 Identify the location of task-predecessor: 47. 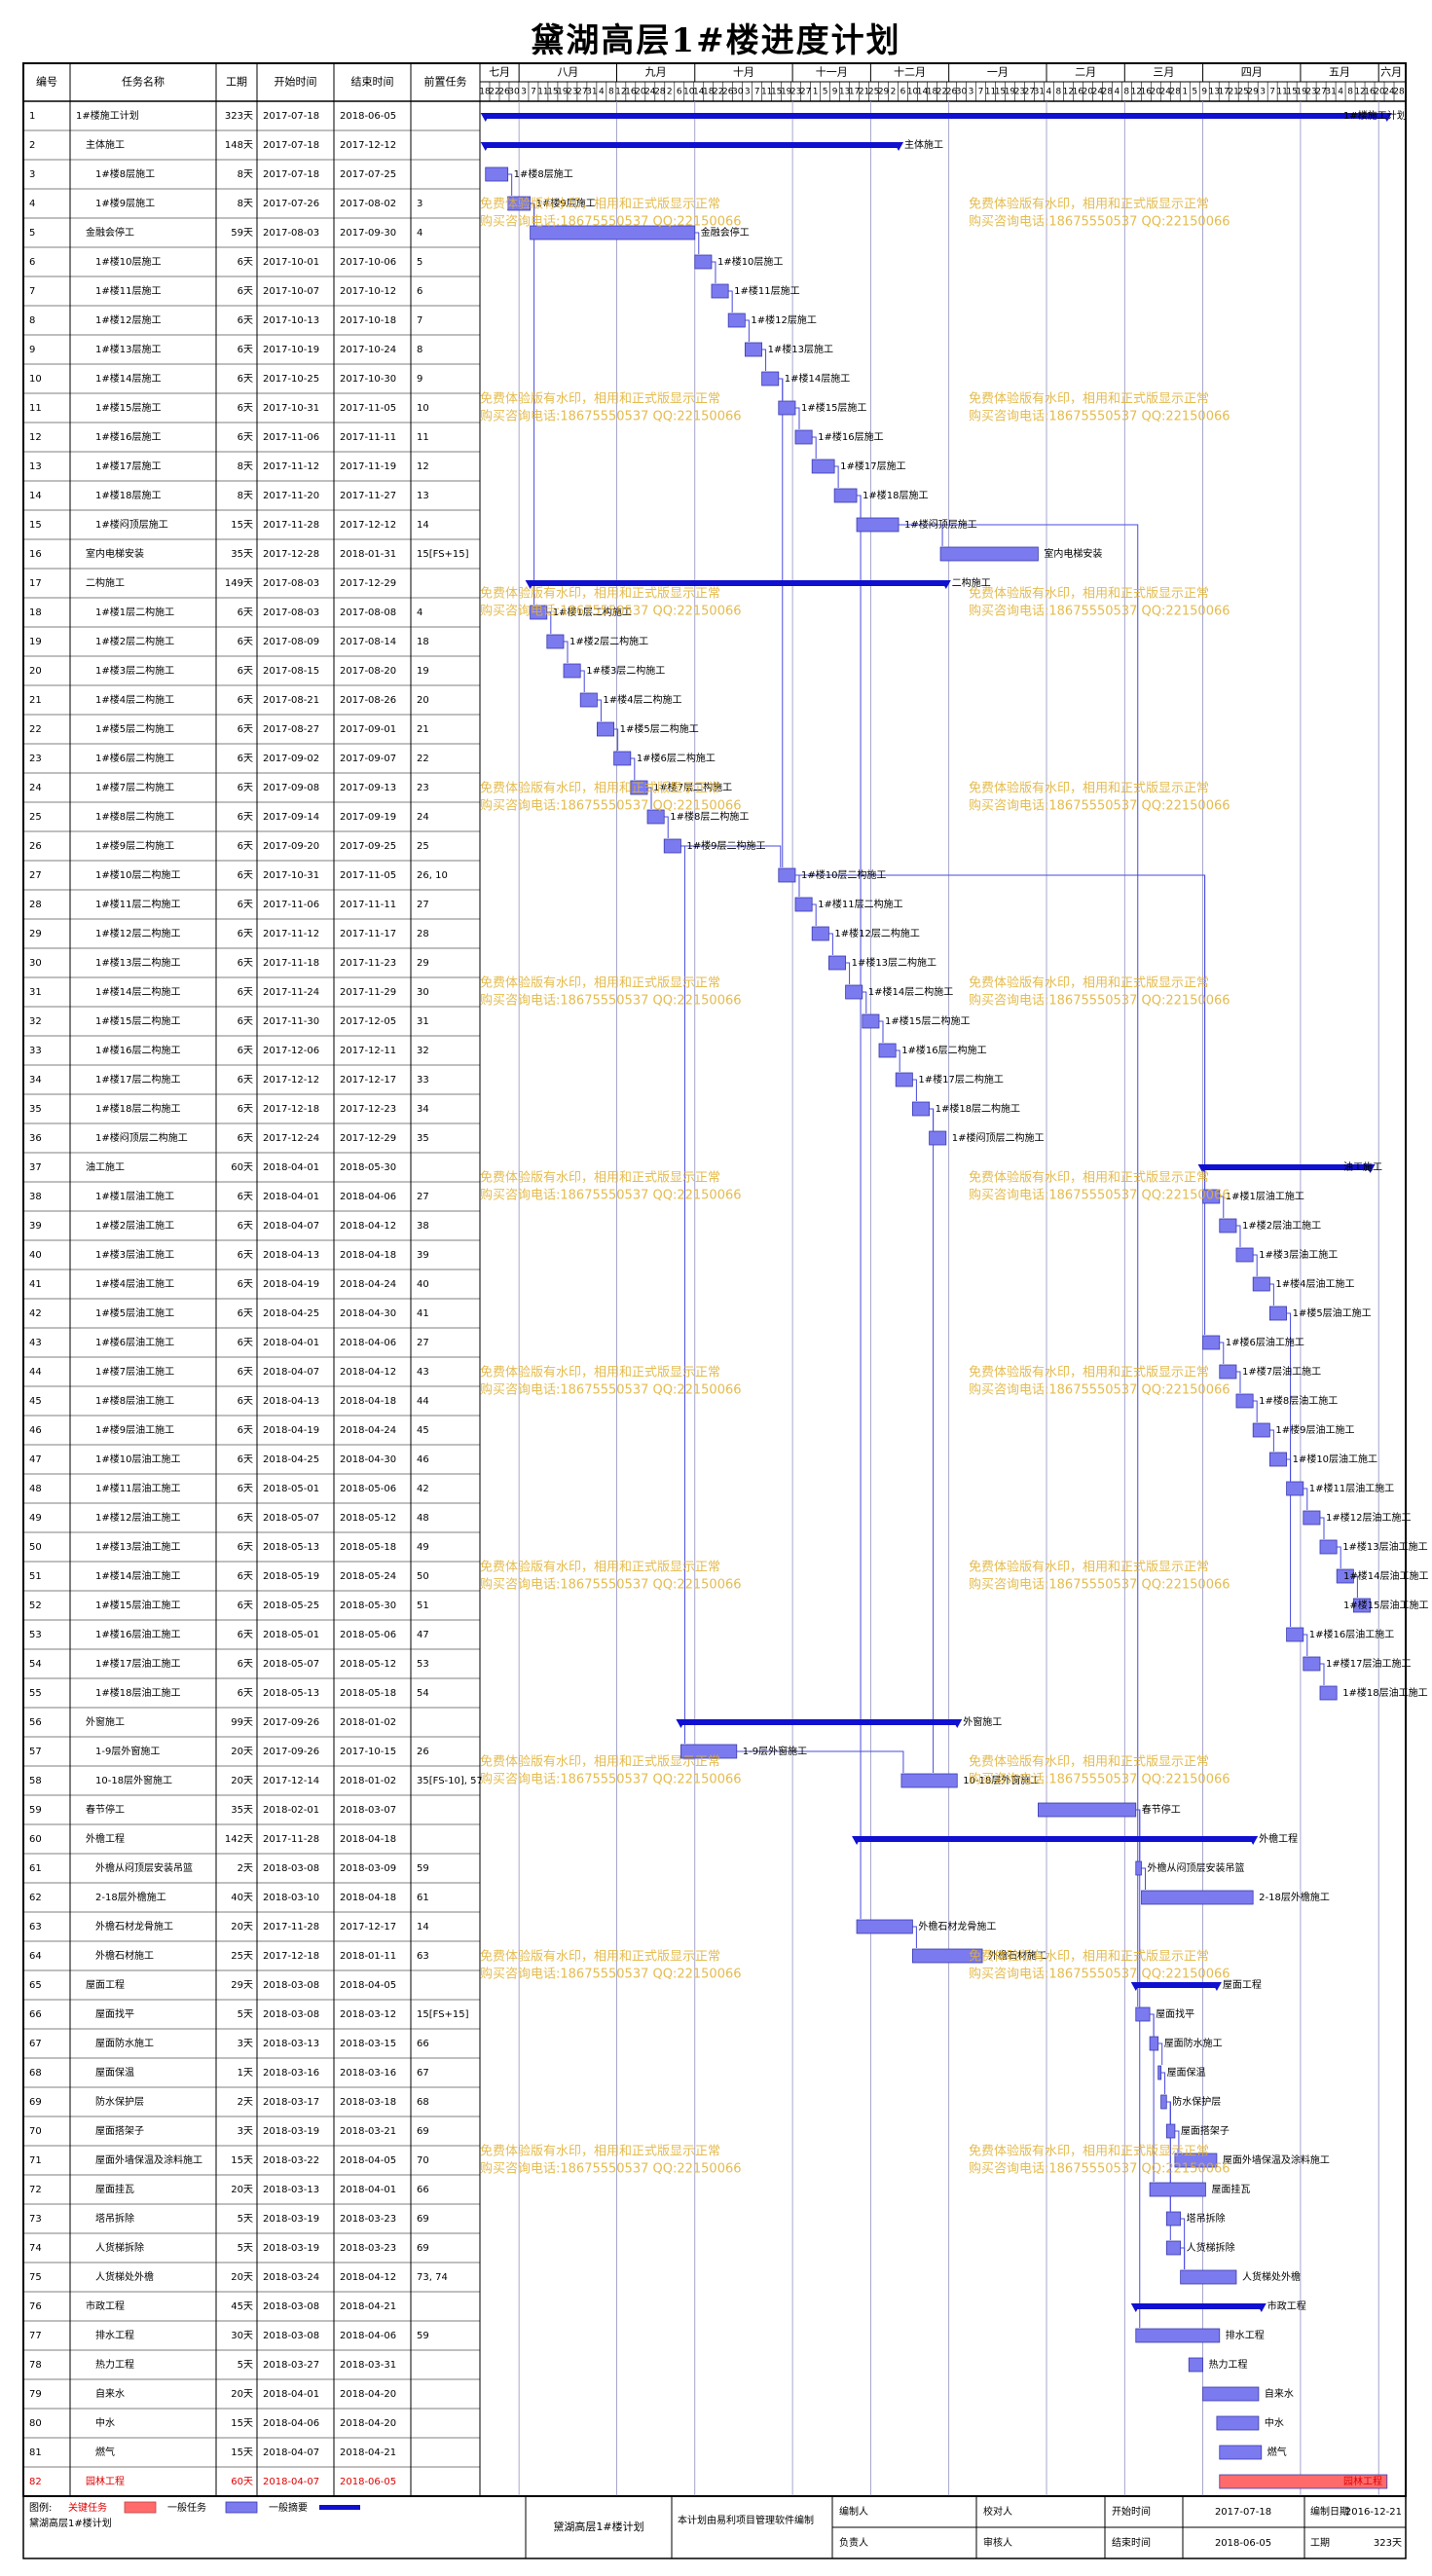
(423, 1635).